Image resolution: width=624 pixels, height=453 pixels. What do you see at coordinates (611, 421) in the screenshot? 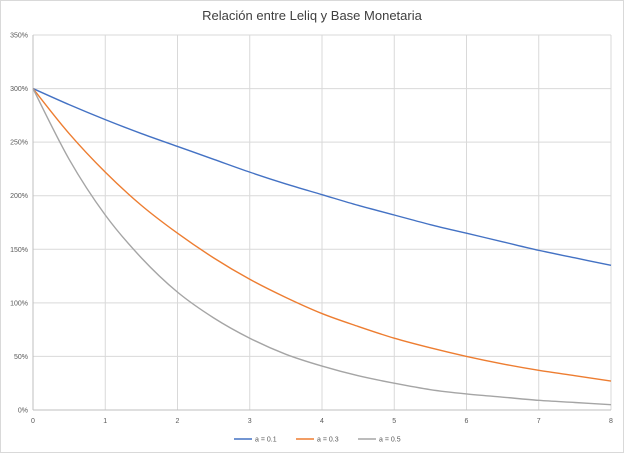
I see `x-tick-label: 8` at bounding box center [611, 421].